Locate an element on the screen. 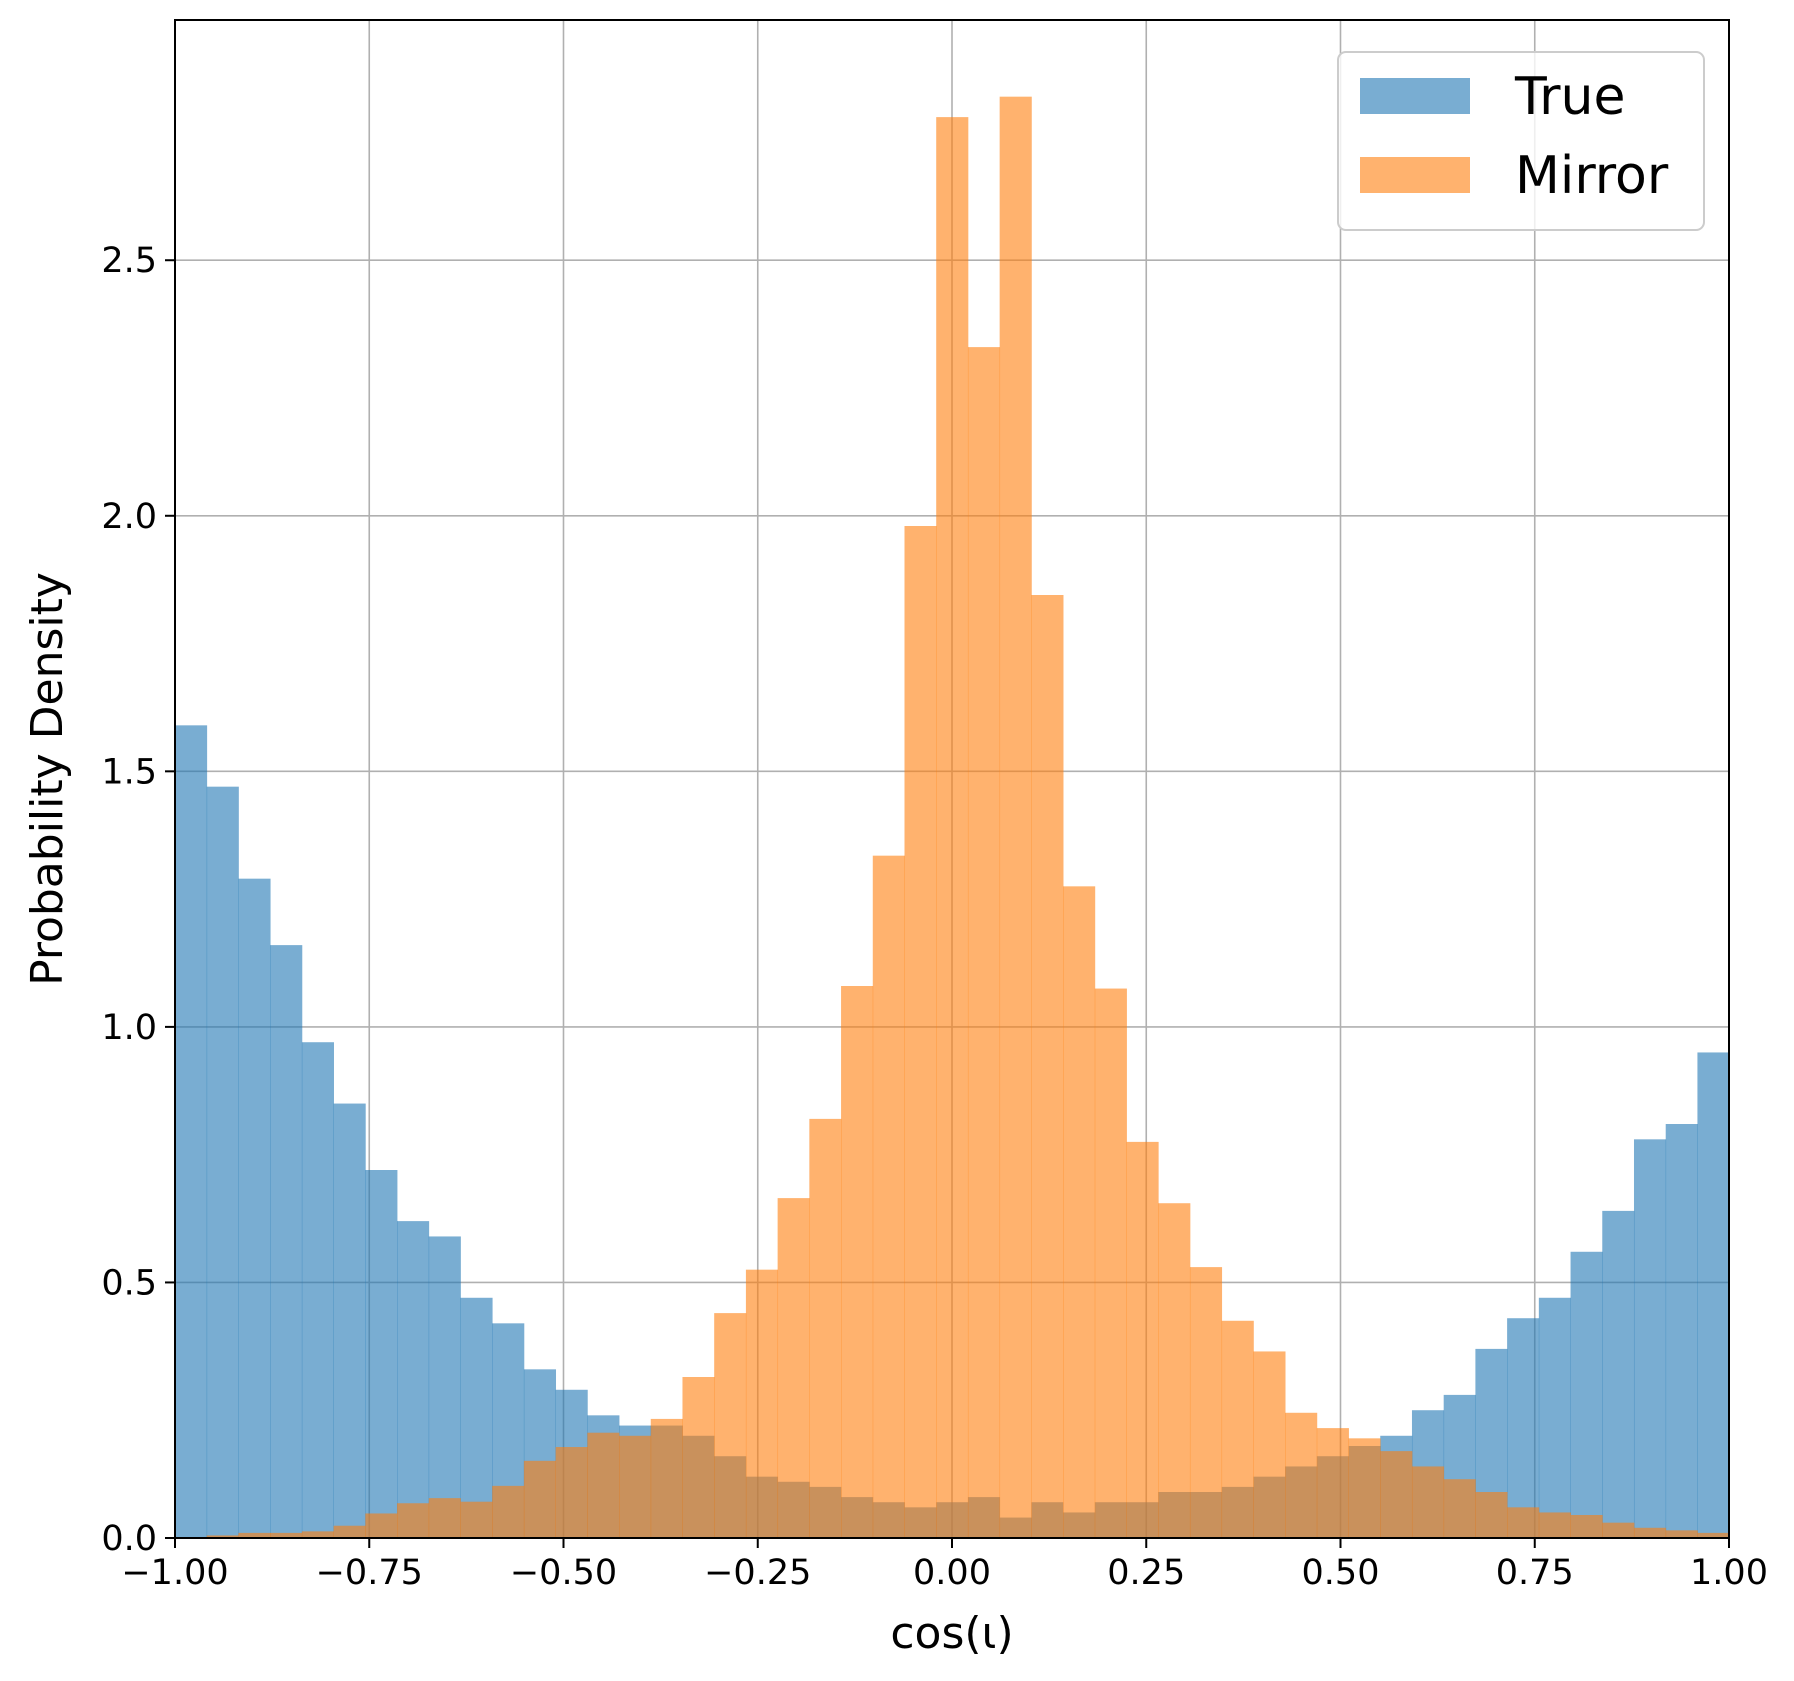  x-tick-label: −0.75 is located at coordinates (369, 1573).